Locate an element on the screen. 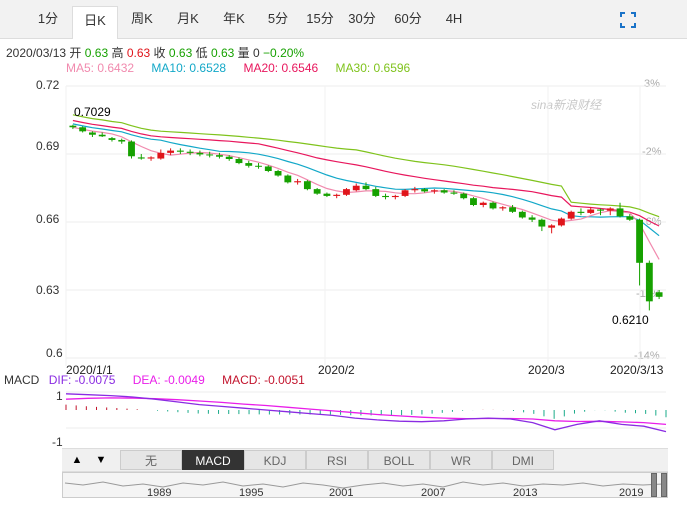 The image size is (687, 508). ma20-legend: MA20: 0.6546 is located at coordinates (281, 68).